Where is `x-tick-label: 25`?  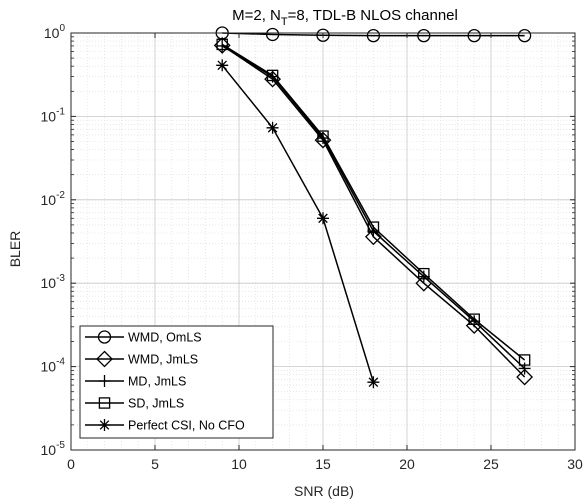 x-tick-label: 25 is located at coordinates (491, 464).